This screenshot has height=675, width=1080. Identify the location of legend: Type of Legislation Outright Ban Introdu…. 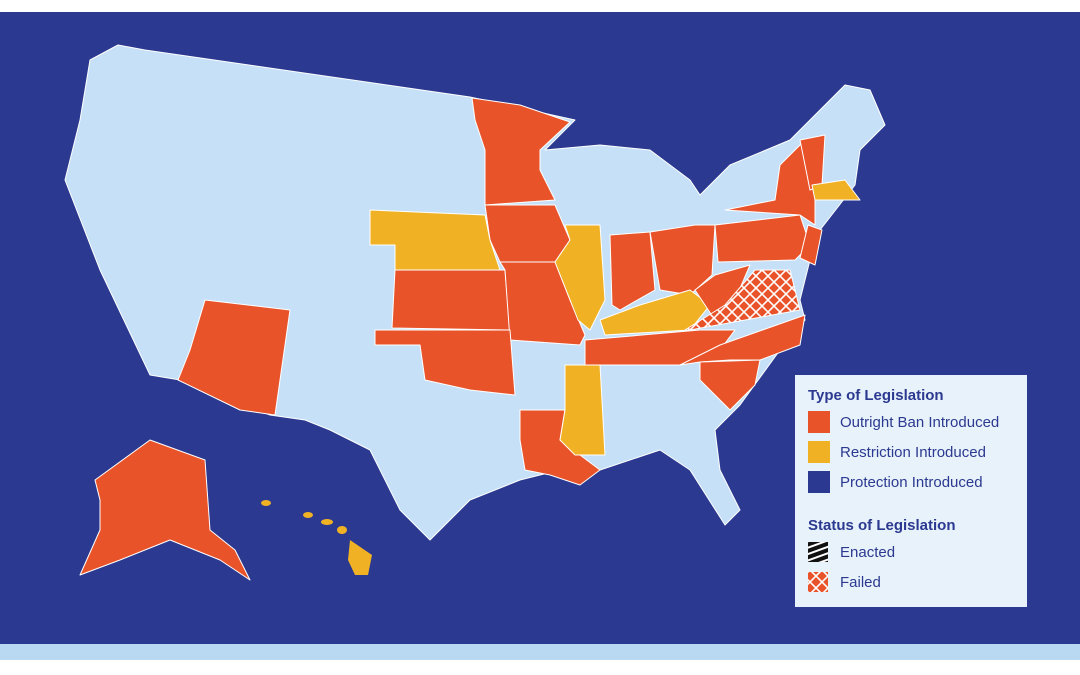
(911, 491).